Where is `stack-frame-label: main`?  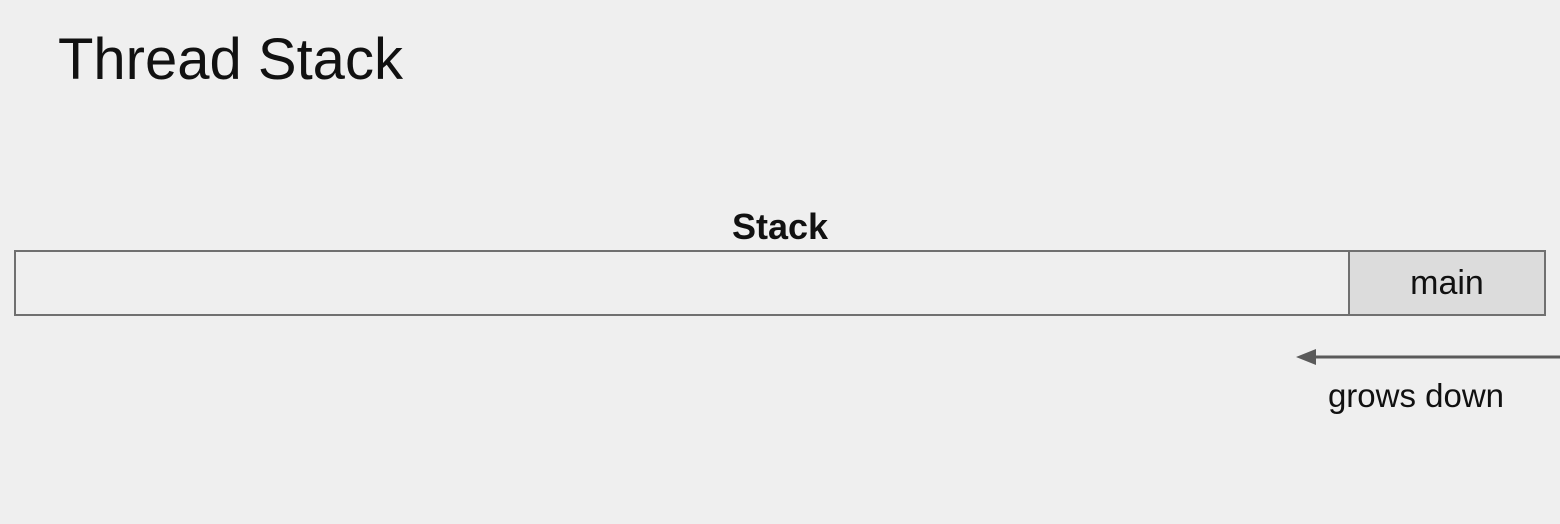 stack-frame-label: main is located at coordinates (1447, 283).